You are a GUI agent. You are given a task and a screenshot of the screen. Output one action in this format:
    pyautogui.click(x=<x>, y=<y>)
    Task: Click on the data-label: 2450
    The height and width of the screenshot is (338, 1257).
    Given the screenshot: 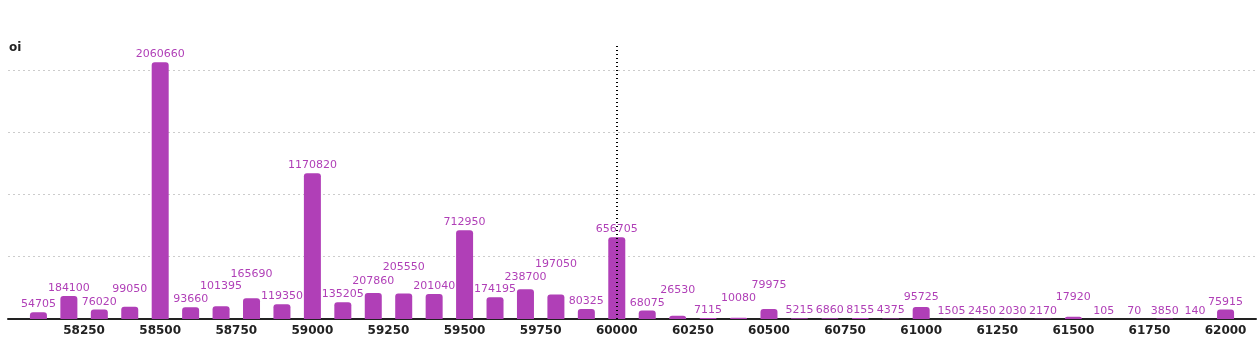 What is the action you would take?
    pyautogui.click(x=982, y=310)
    